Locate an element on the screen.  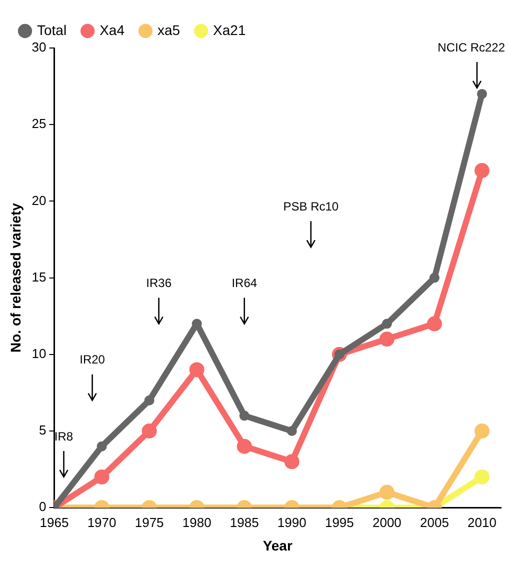
annotation: NCIC Rc222 is located at coordinates (472, 47).